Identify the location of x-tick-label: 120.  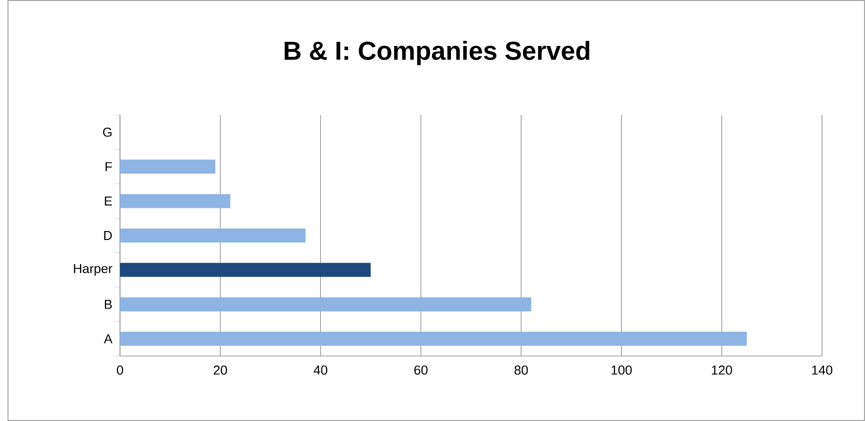
(722, 370).